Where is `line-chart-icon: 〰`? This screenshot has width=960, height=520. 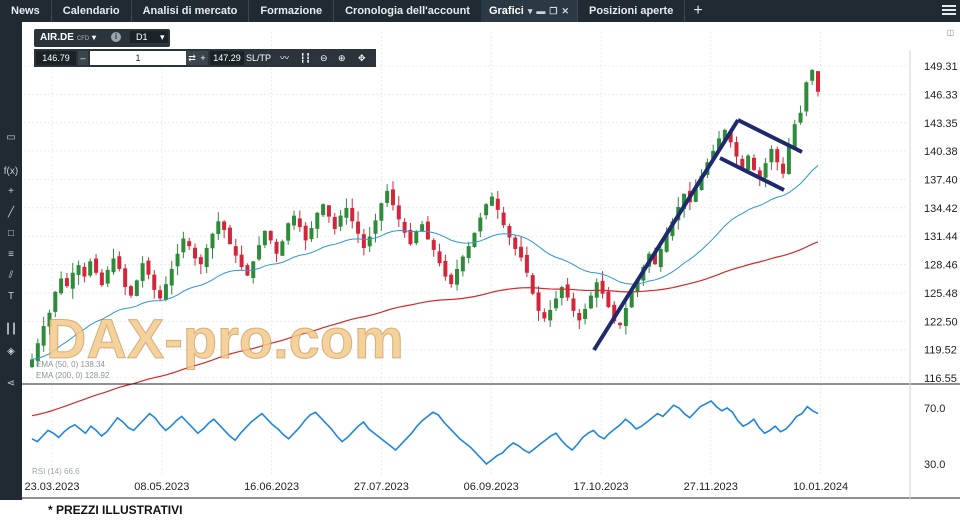 line-chart-icon: 〰 is located at coordinates (285, 58).